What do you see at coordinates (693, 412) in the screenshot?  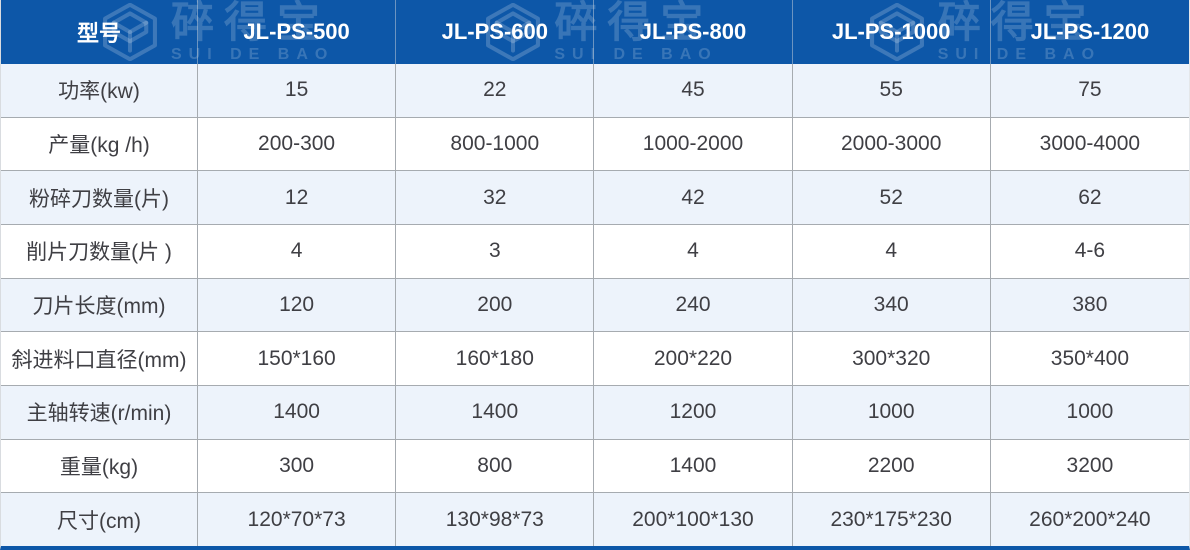 I see `spec-cell: 1200` at bounding box center [693, 412].